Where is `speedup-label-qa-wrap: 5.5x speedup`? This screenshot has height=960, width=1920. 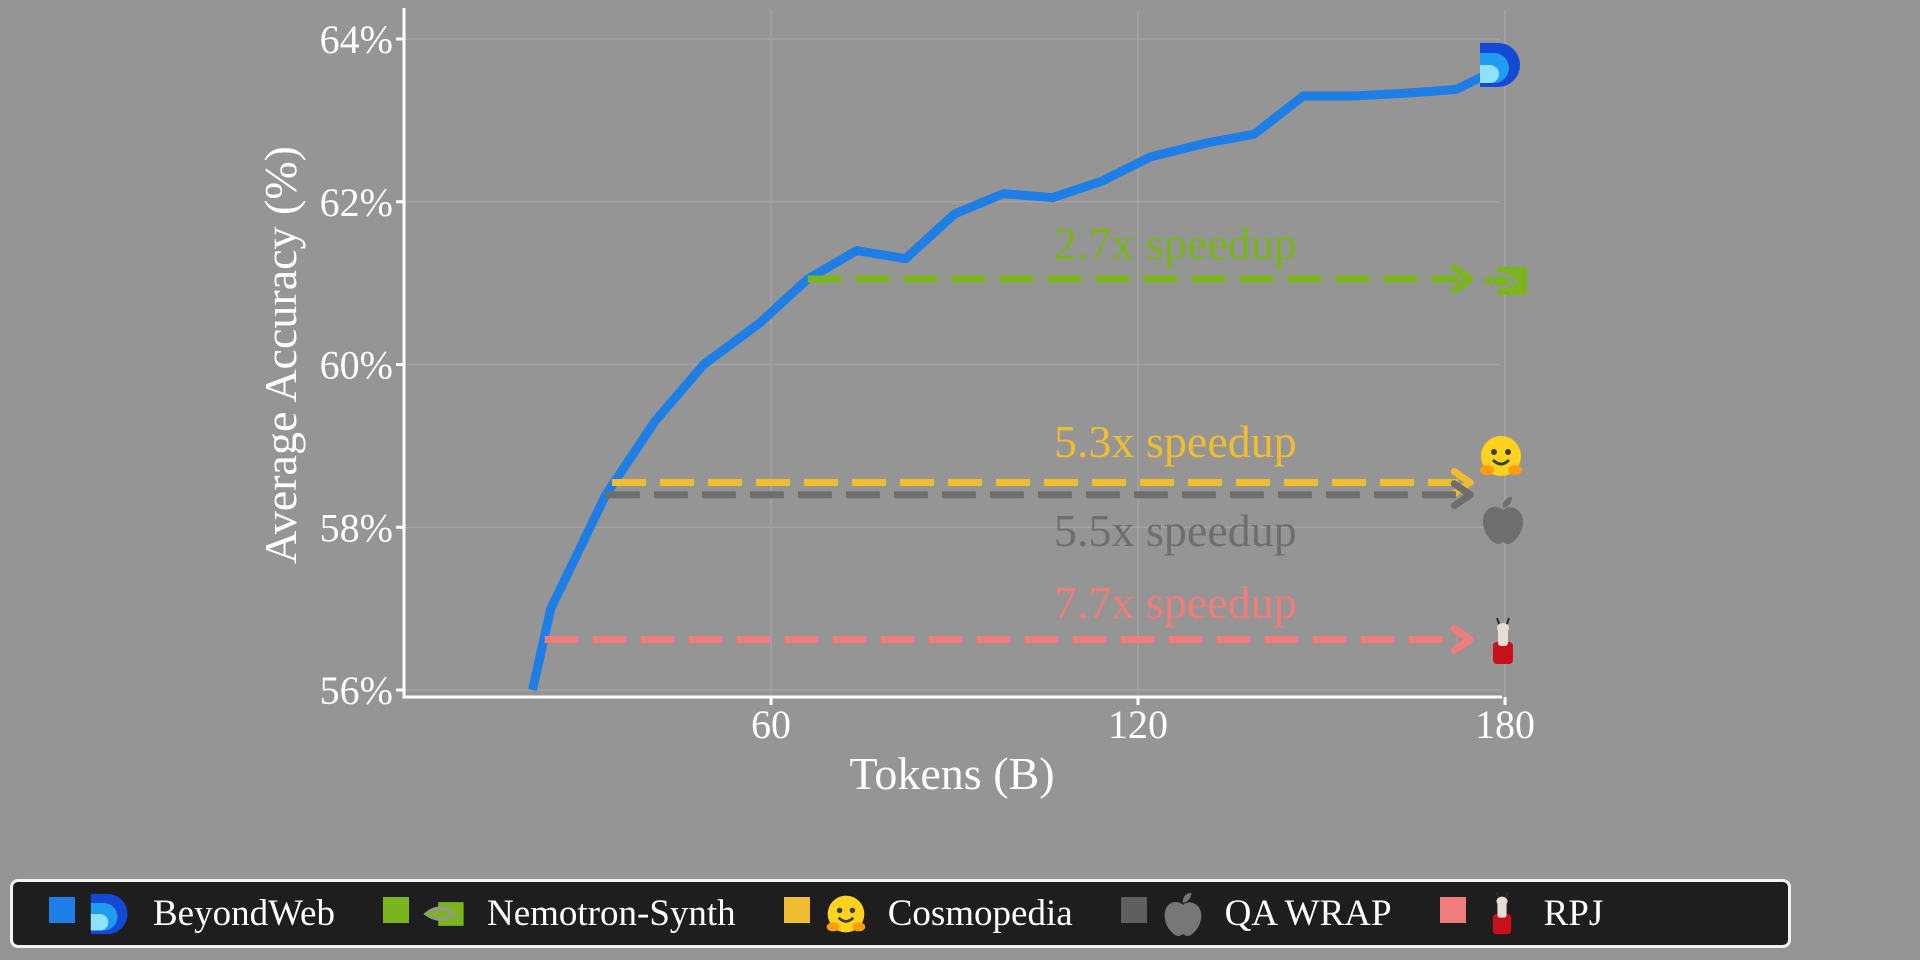
speedup-label-qa-wrap: 5.5x speedup is located at coordinates (1175, 530).